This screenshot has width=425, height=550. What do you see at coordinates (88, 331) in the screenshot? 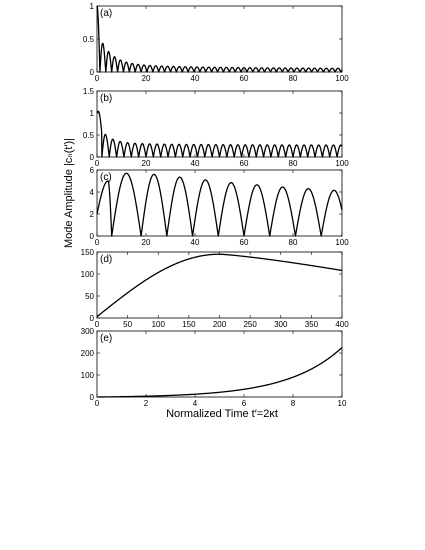
I see `y-tick-label: 300` at bounding box center [88, 331].